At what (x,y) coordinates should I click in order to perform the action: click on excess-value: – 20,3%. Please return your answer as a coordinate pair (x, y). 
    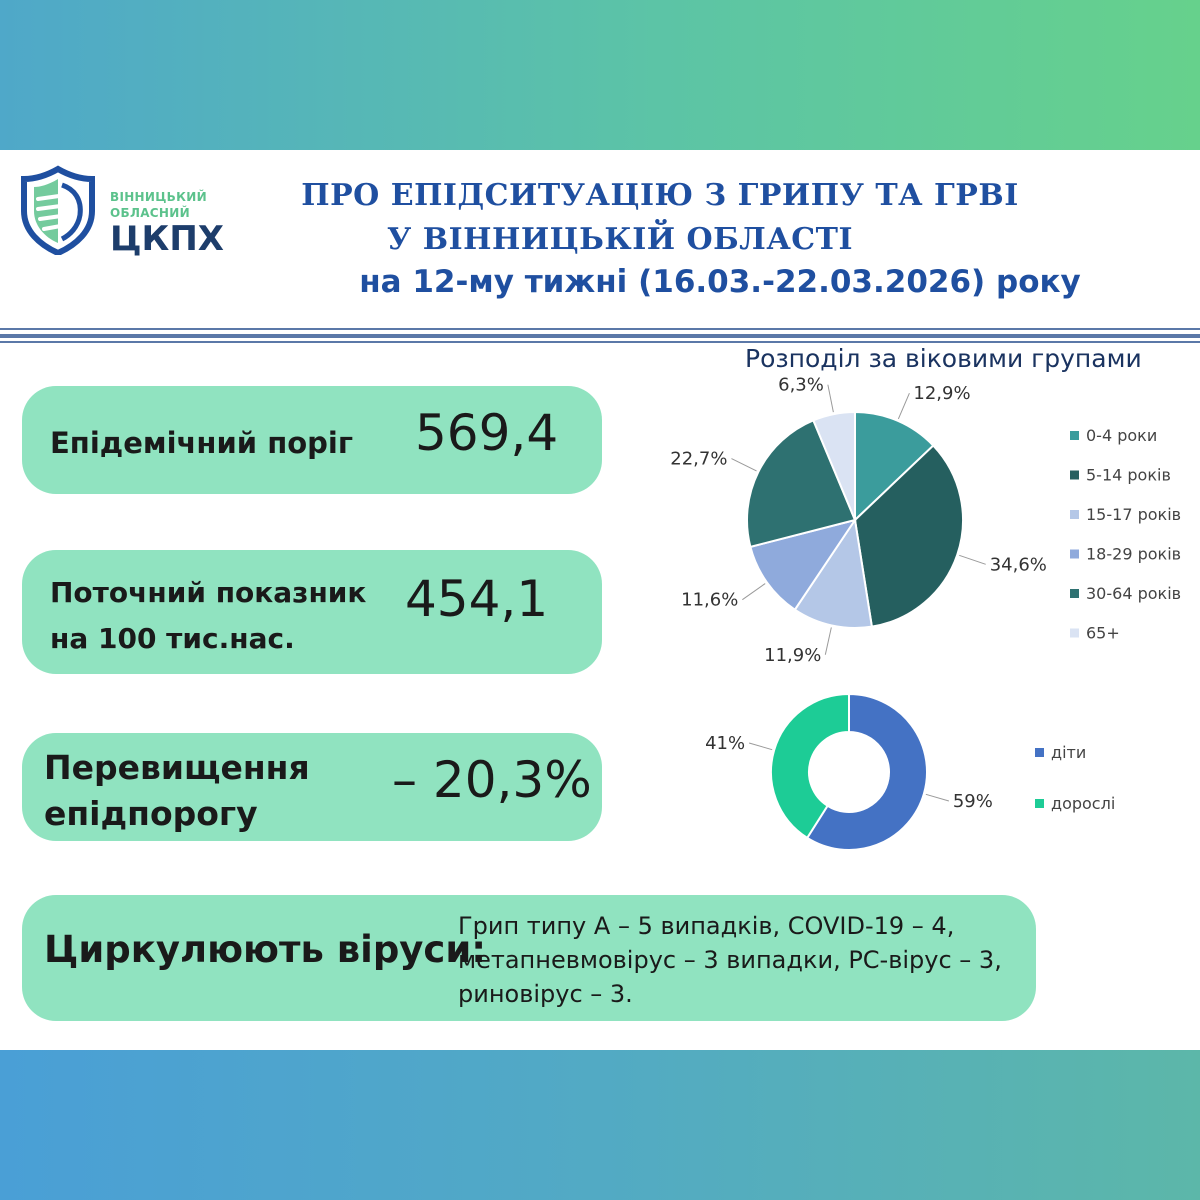
    Looking at the image, I should click on (492, 780).